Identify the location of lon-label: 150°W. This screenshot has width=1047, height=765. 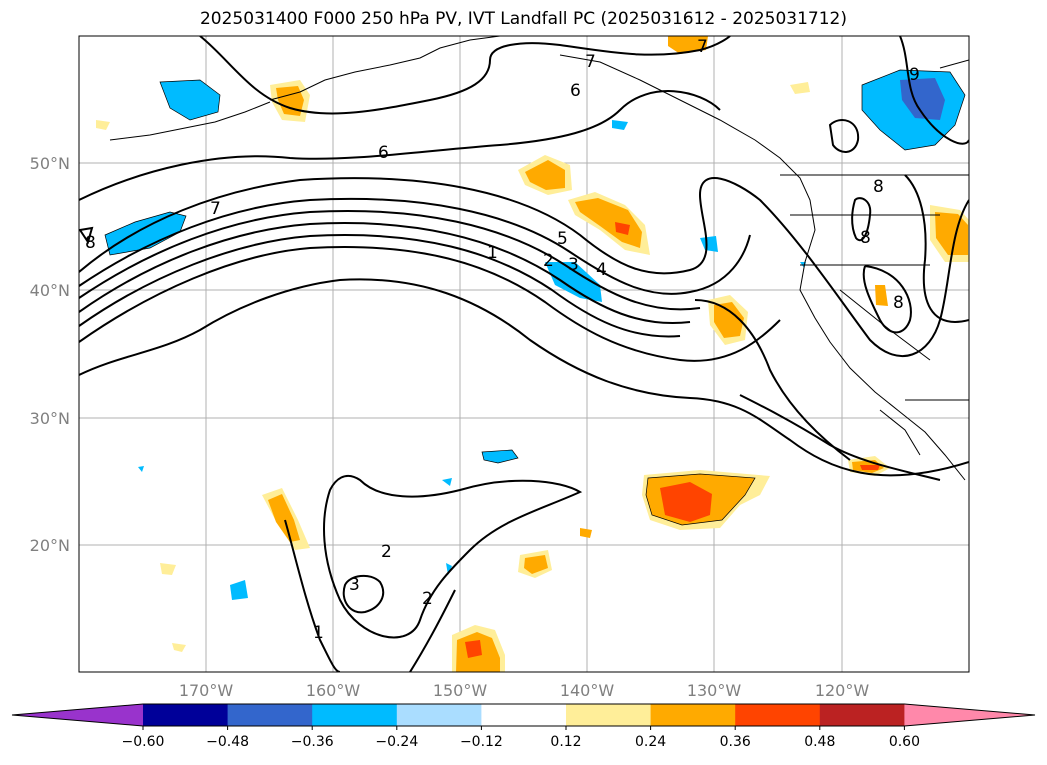
(460, 690).